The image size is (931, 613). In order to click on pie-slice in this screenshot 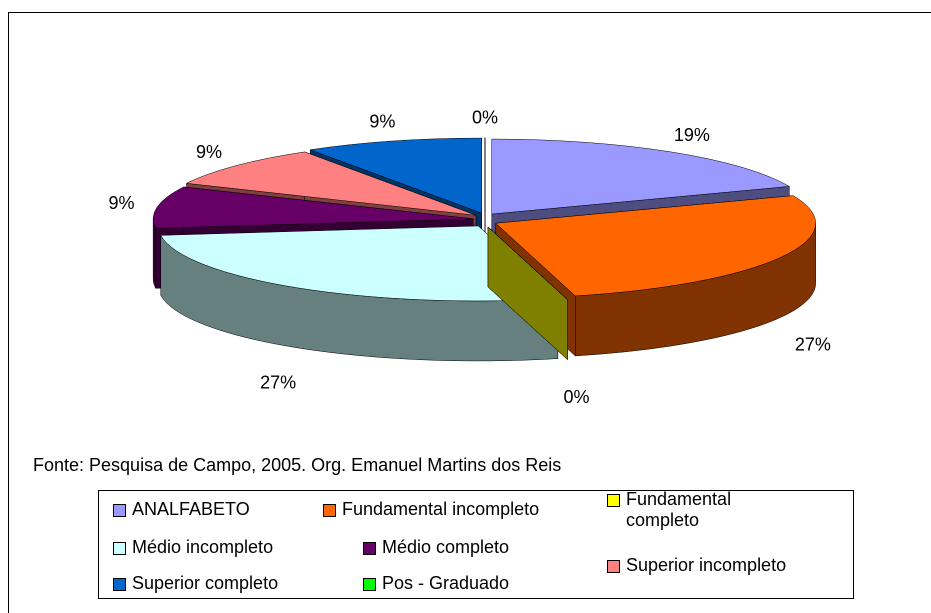, I will do `click(527, 293)`.